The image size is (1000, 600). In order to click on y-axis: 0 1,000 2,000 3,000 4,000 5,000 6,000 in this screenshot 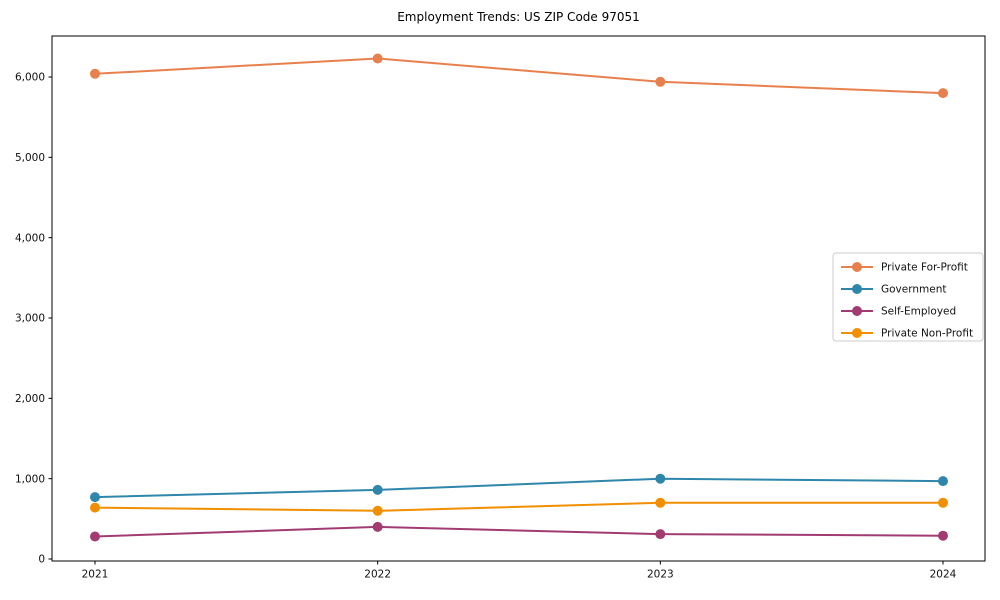, I will do `click(33, 319)`.